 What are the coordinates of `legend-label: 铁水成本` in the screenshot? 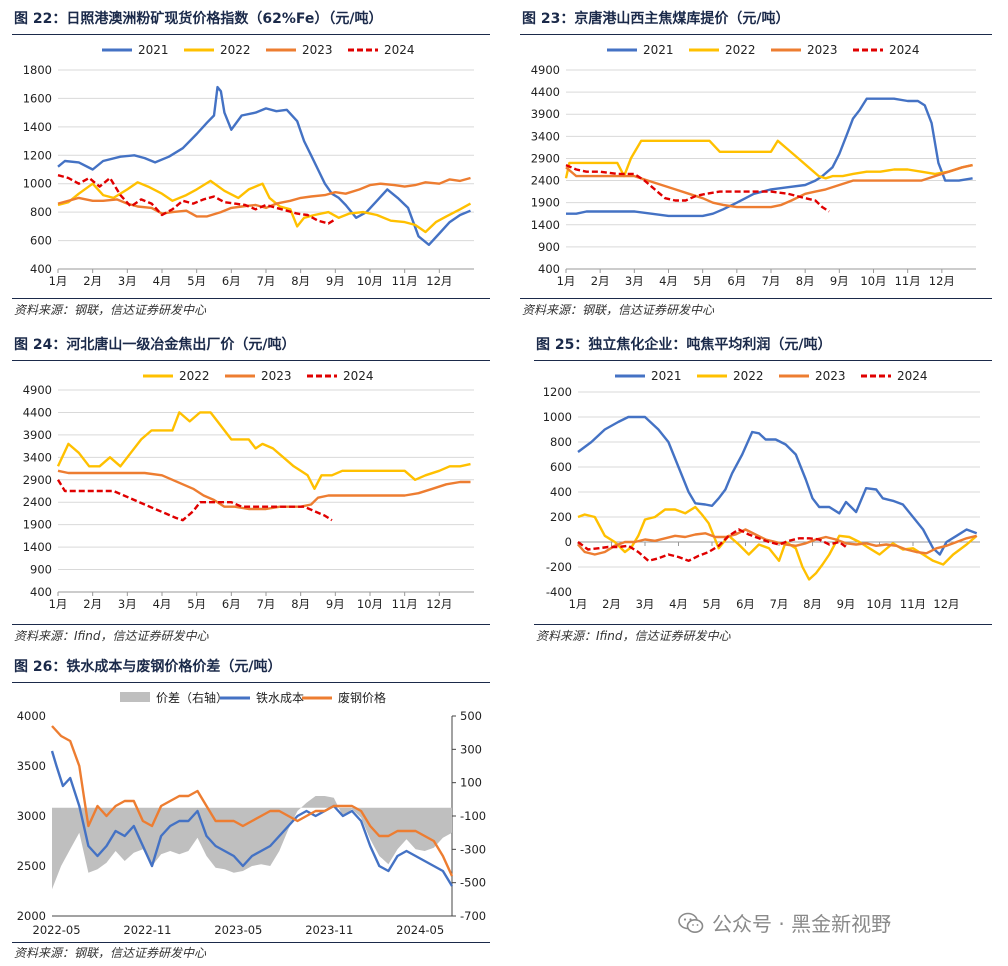 It's located at (280, 698).